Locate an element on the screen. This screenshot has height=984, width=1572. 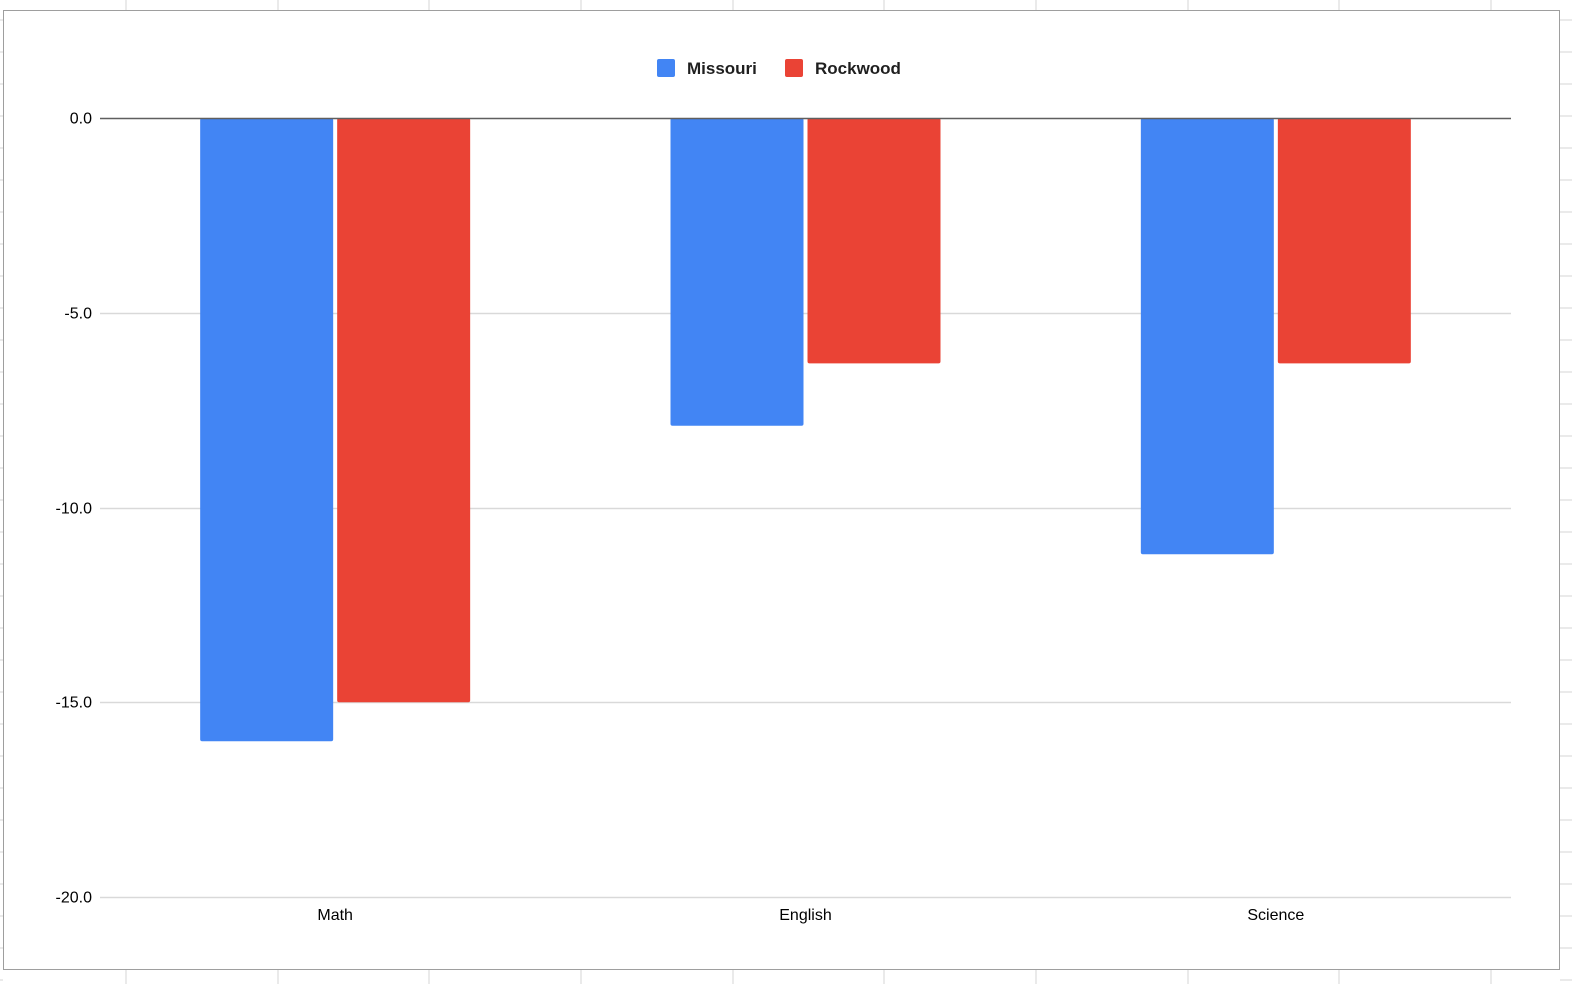
y-tick-label: -15.0 is located at coordinates (74, 703).